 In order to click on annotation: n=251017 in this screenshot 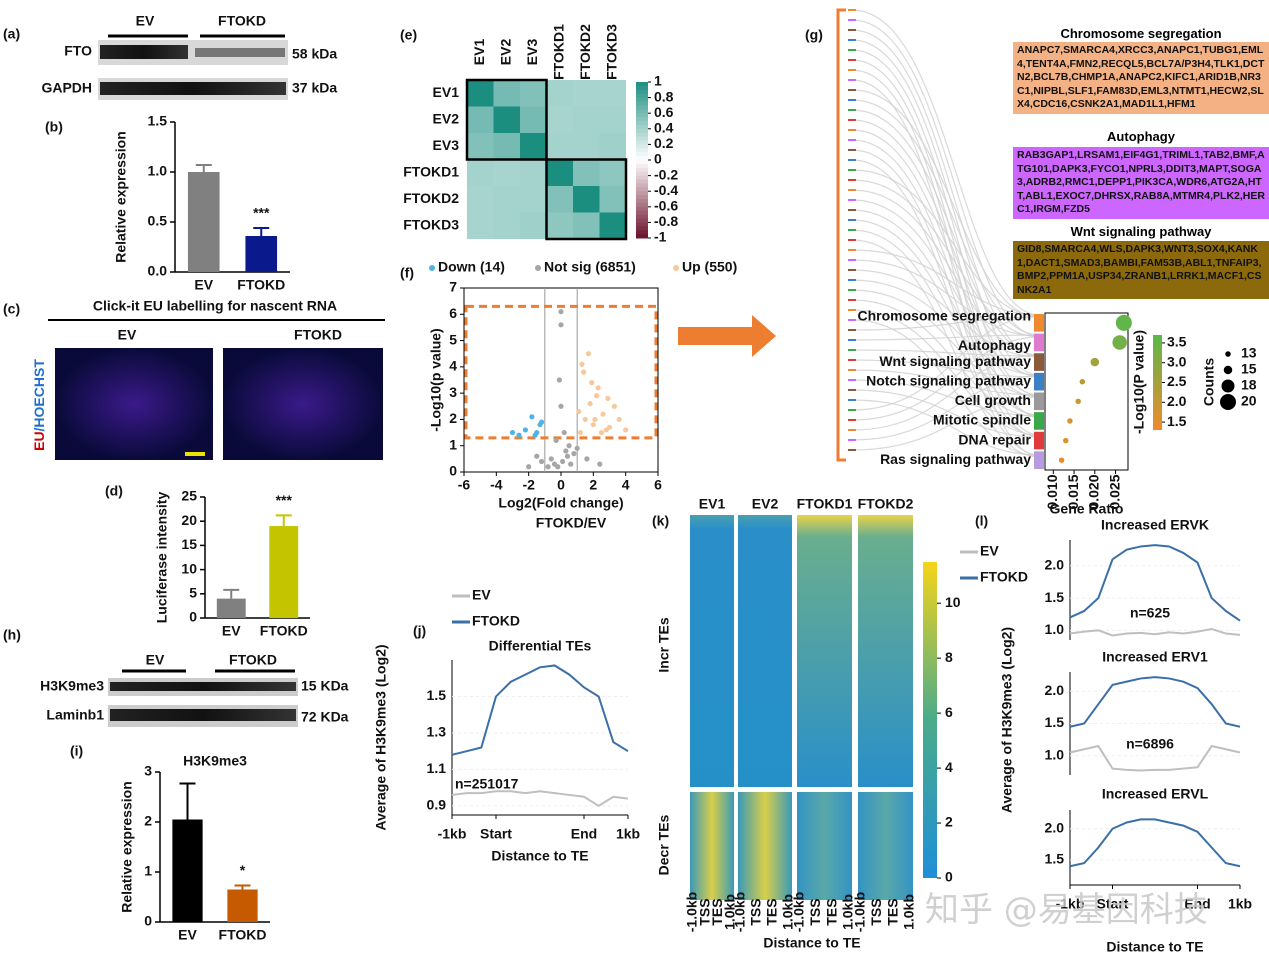, I will do `click(487, 784)`.